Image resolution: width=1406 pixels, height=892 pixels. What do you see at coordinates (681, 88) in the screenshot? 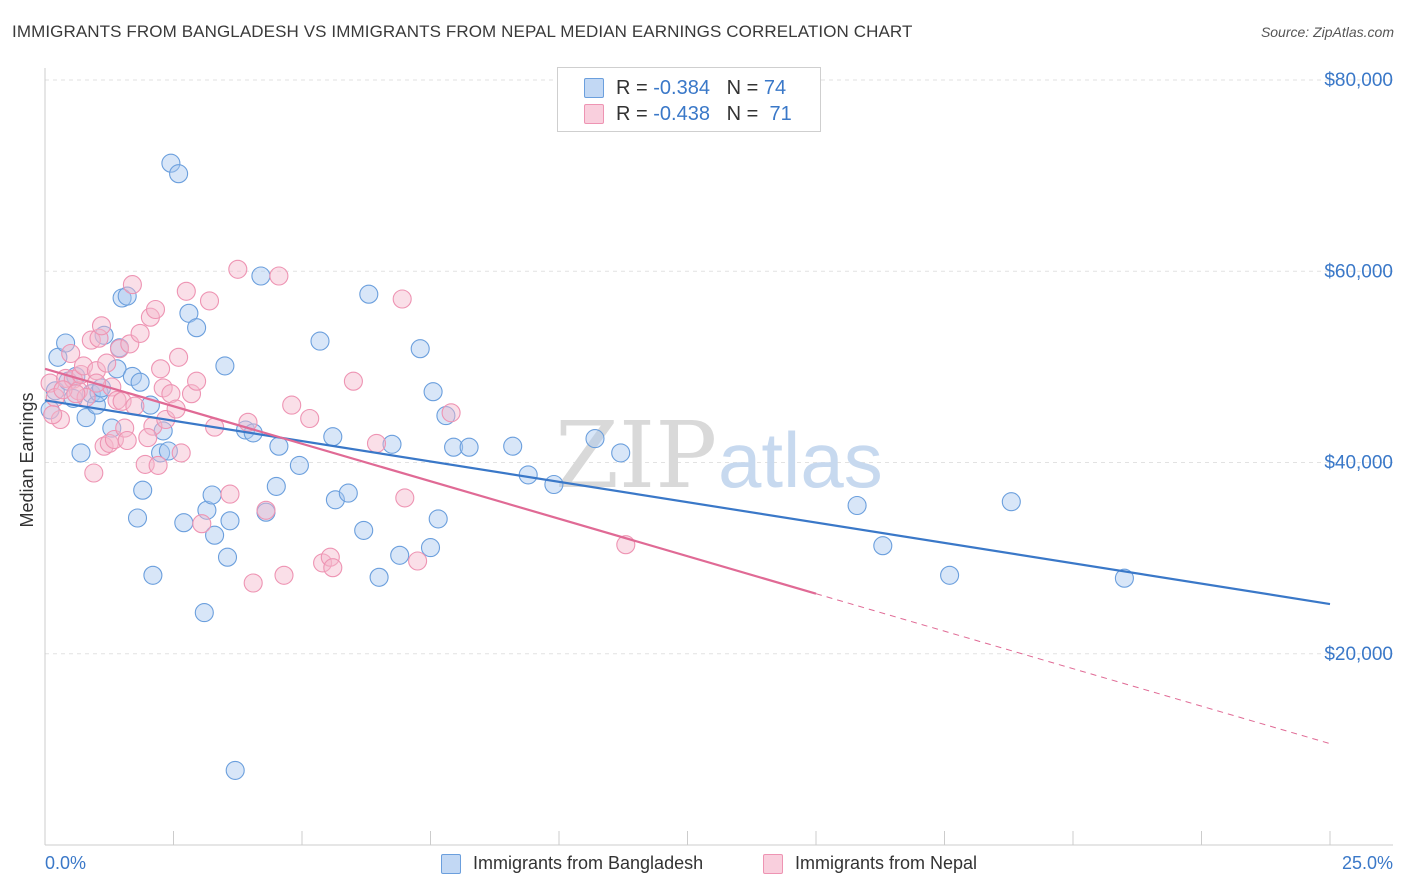
I see `r-value-bangladesh: -0.384` at bounding box center [681, 88].